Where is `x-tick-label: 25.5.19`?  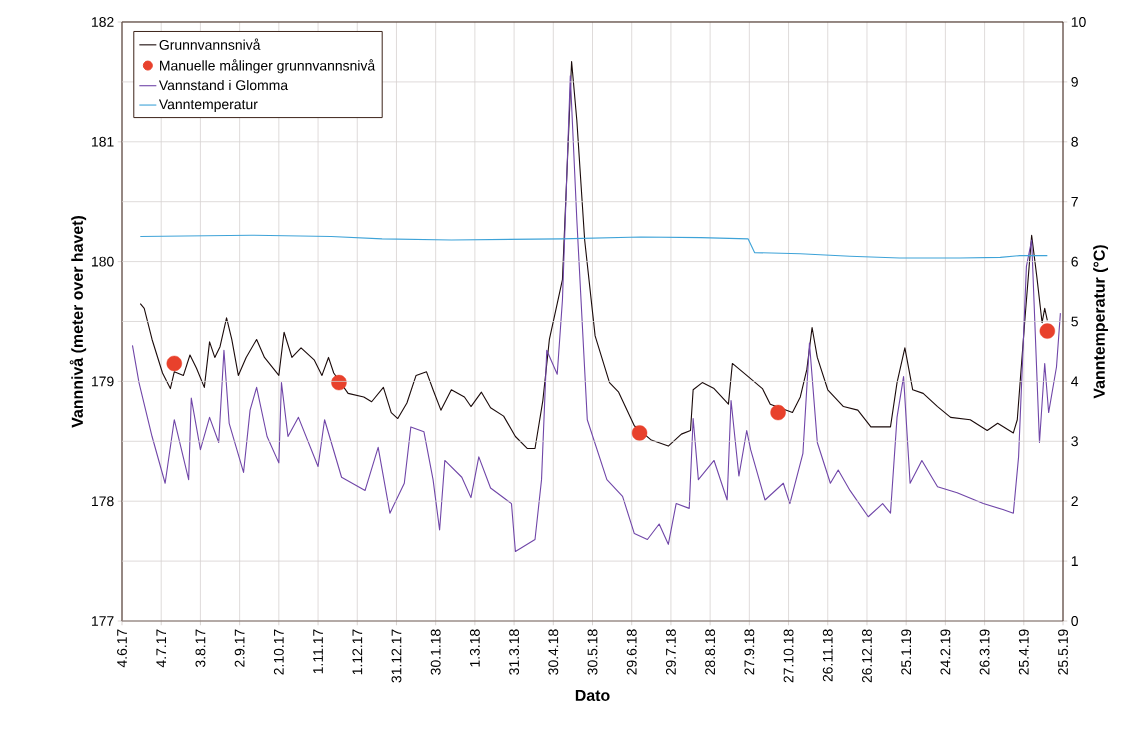 x-tick-label: 25.5.19 is located at coordinates (1063, 652).